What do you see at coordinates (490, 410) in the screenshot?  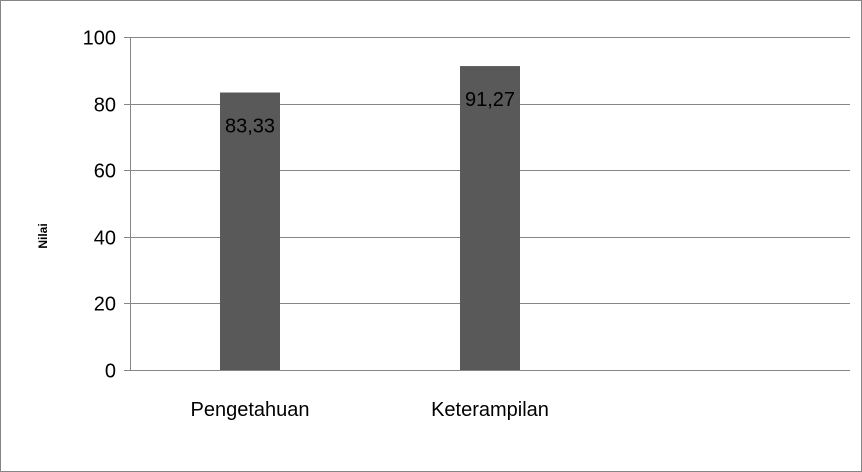 I see `x-category-label: Keterampilan` at bounding box center [490, 410].